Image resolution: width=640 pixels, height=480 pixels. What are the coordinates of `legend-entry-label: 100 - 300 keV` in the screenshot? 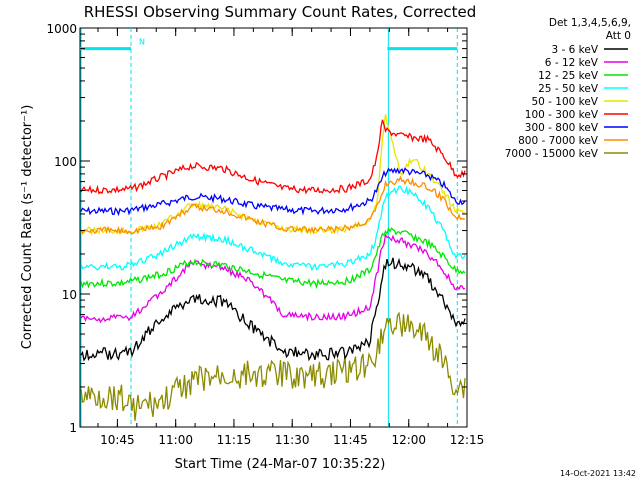 It's located at (562, 115).